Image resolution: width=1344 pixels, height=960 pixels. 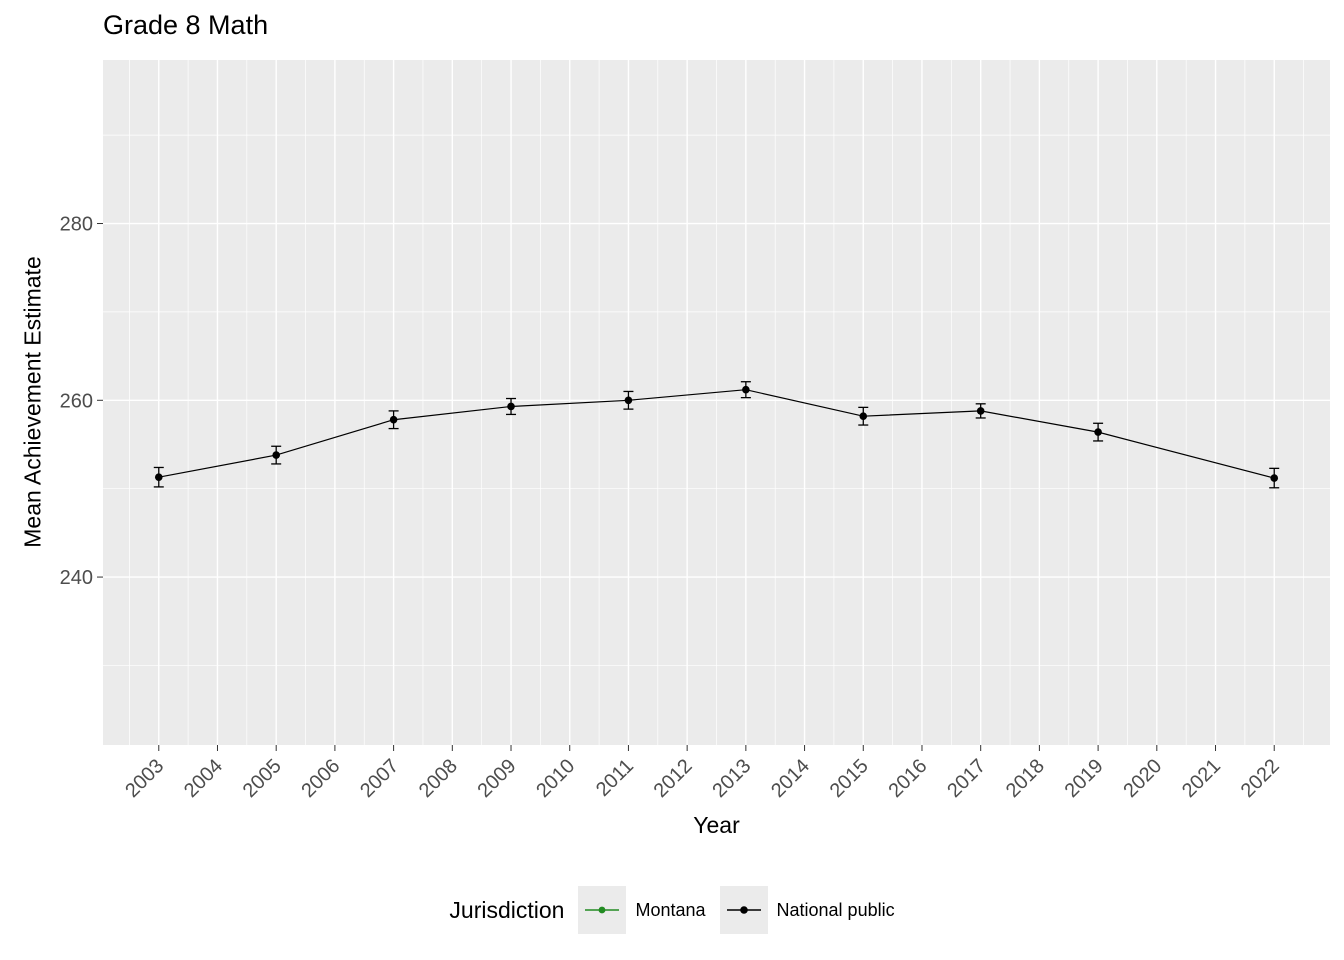 What do you see at coordinates (966, 778) in the screenshot?
I see `x-tick-label: 2017` at bounding box center [966, 778].